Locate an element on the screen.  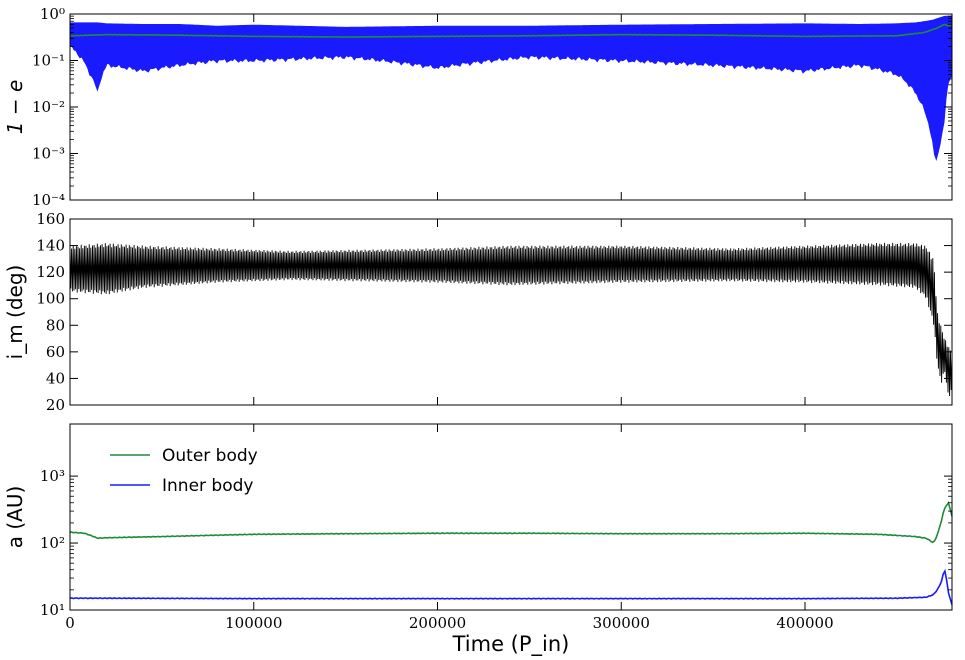
legend-label-outer-body: Outer body is located at coordinates (210, 456).